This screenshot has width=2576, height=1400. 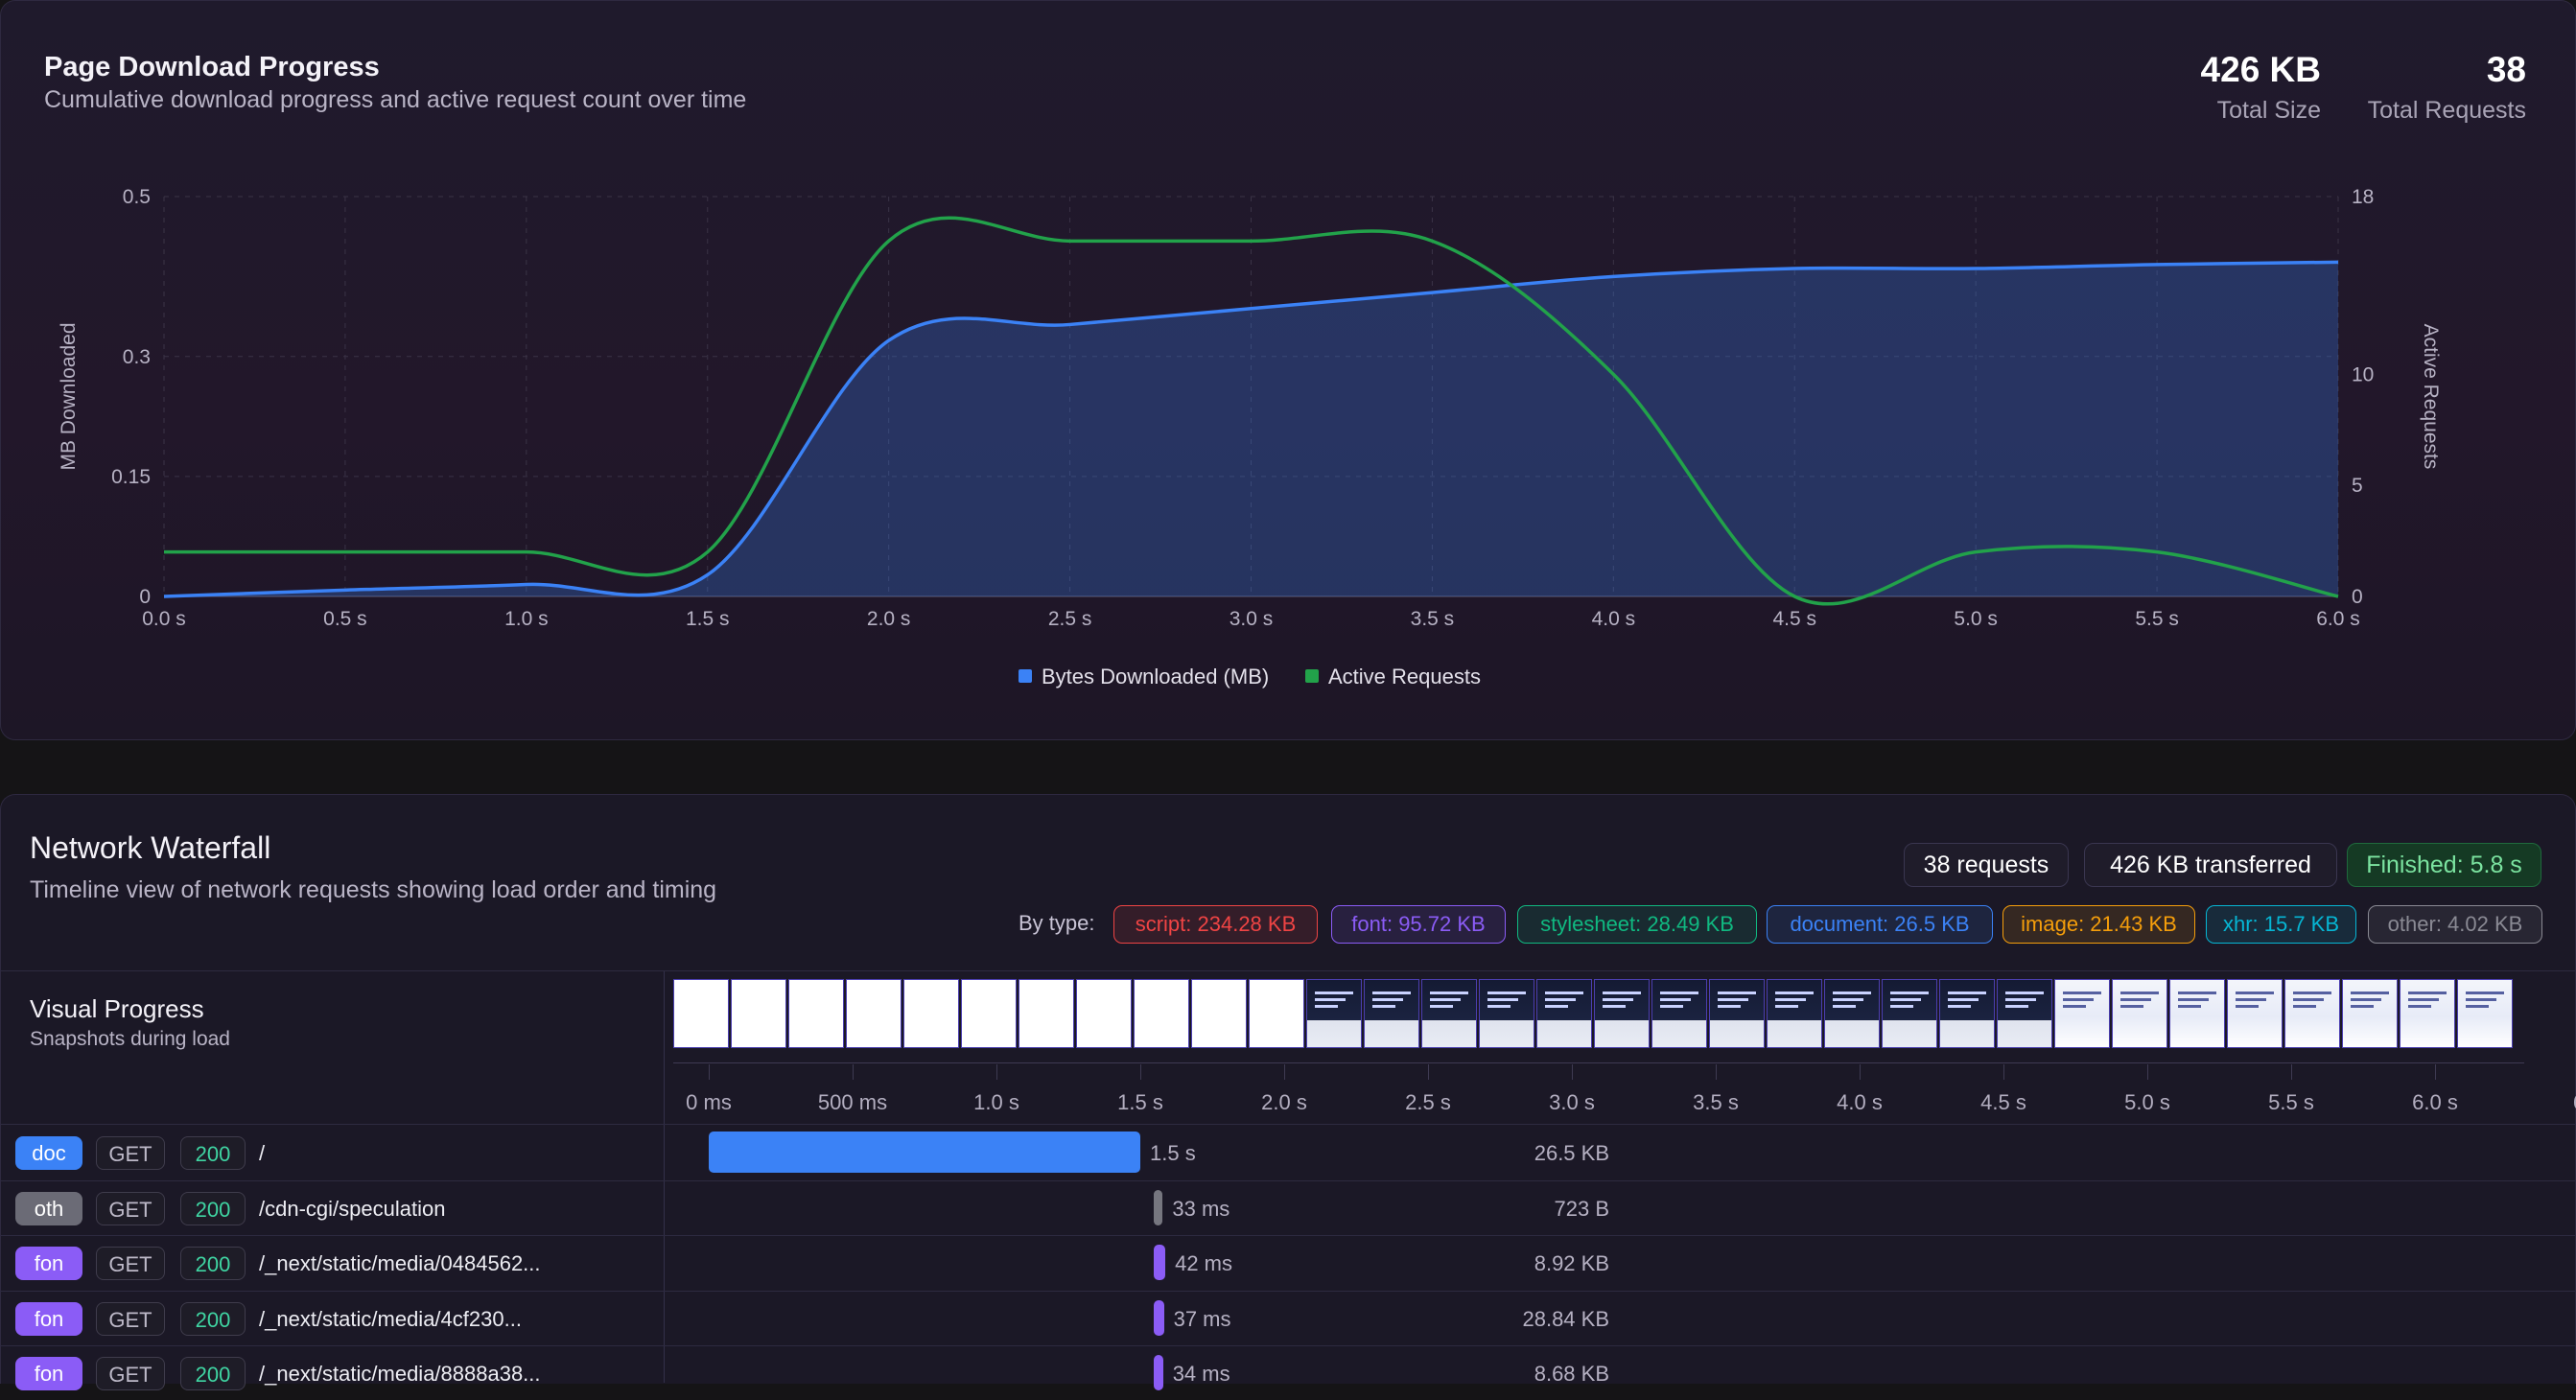 What do you see at coordinates (2431, 397) in the screenshot?
I see `y2-axis-label: Active Requests` at bounding box center [2431, 397].